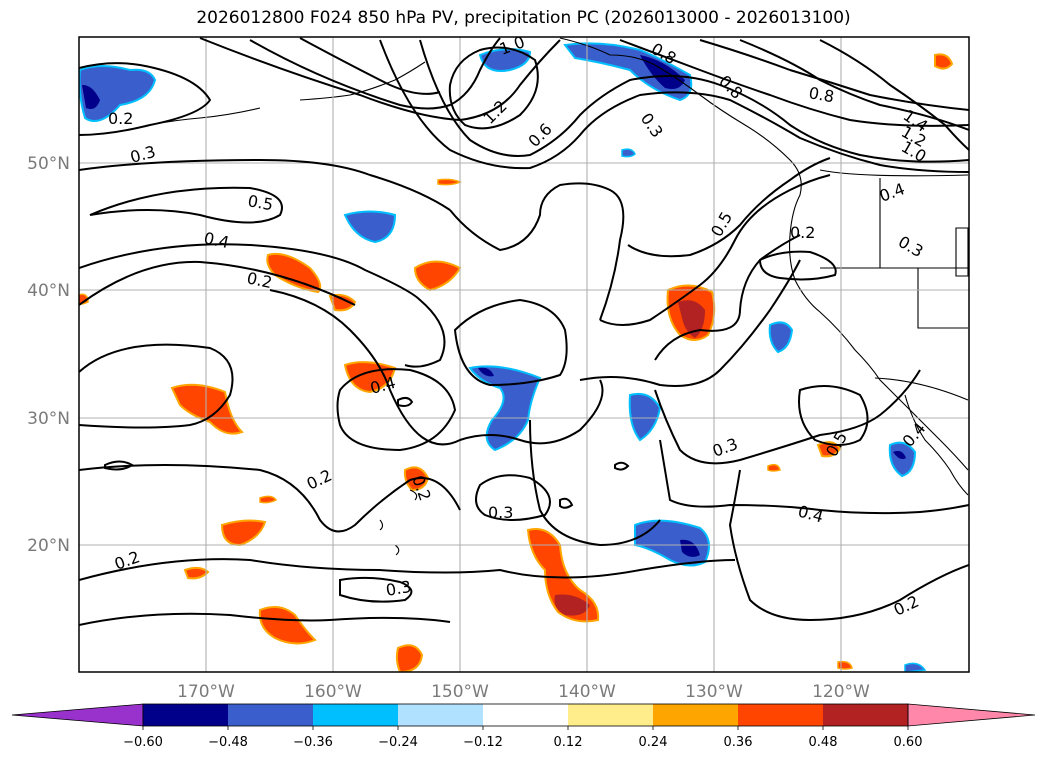  What do you see at coordinates (260, 202) in the screenshot?
I see `contour-label: 0.5` at bounding box center [260, 202].